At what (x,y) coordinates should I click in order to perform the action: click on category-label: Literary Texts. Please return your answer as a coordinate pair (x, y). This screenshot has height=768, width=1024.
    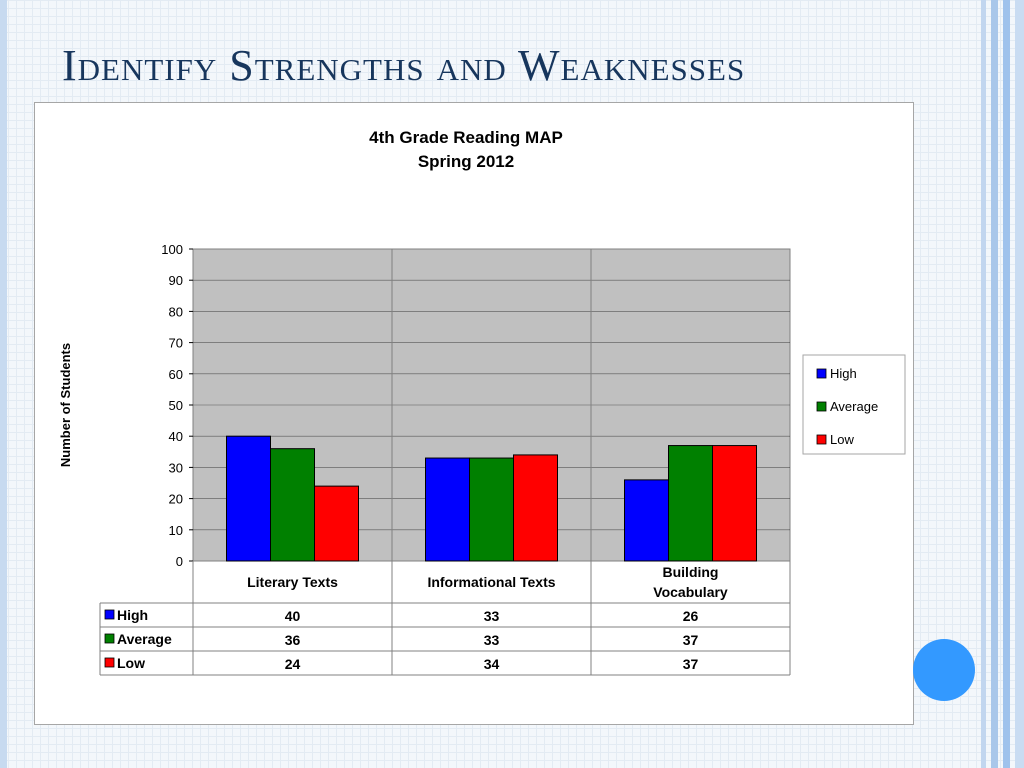
    Looking at the image, I should click on (292, 582).